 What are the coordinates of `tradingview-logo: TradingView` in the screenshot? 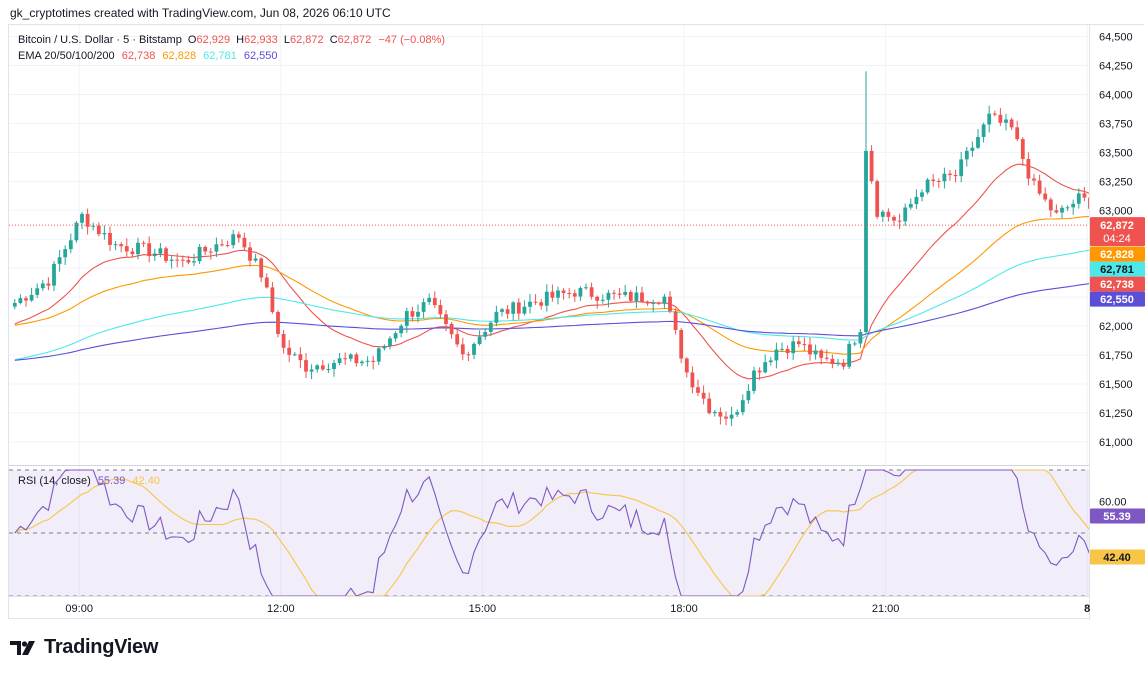 It's located at (84, 647).